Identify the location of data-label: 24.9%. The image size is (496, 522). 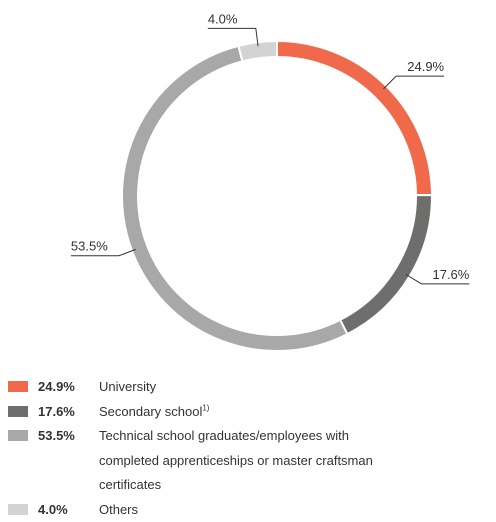
(425, 66).